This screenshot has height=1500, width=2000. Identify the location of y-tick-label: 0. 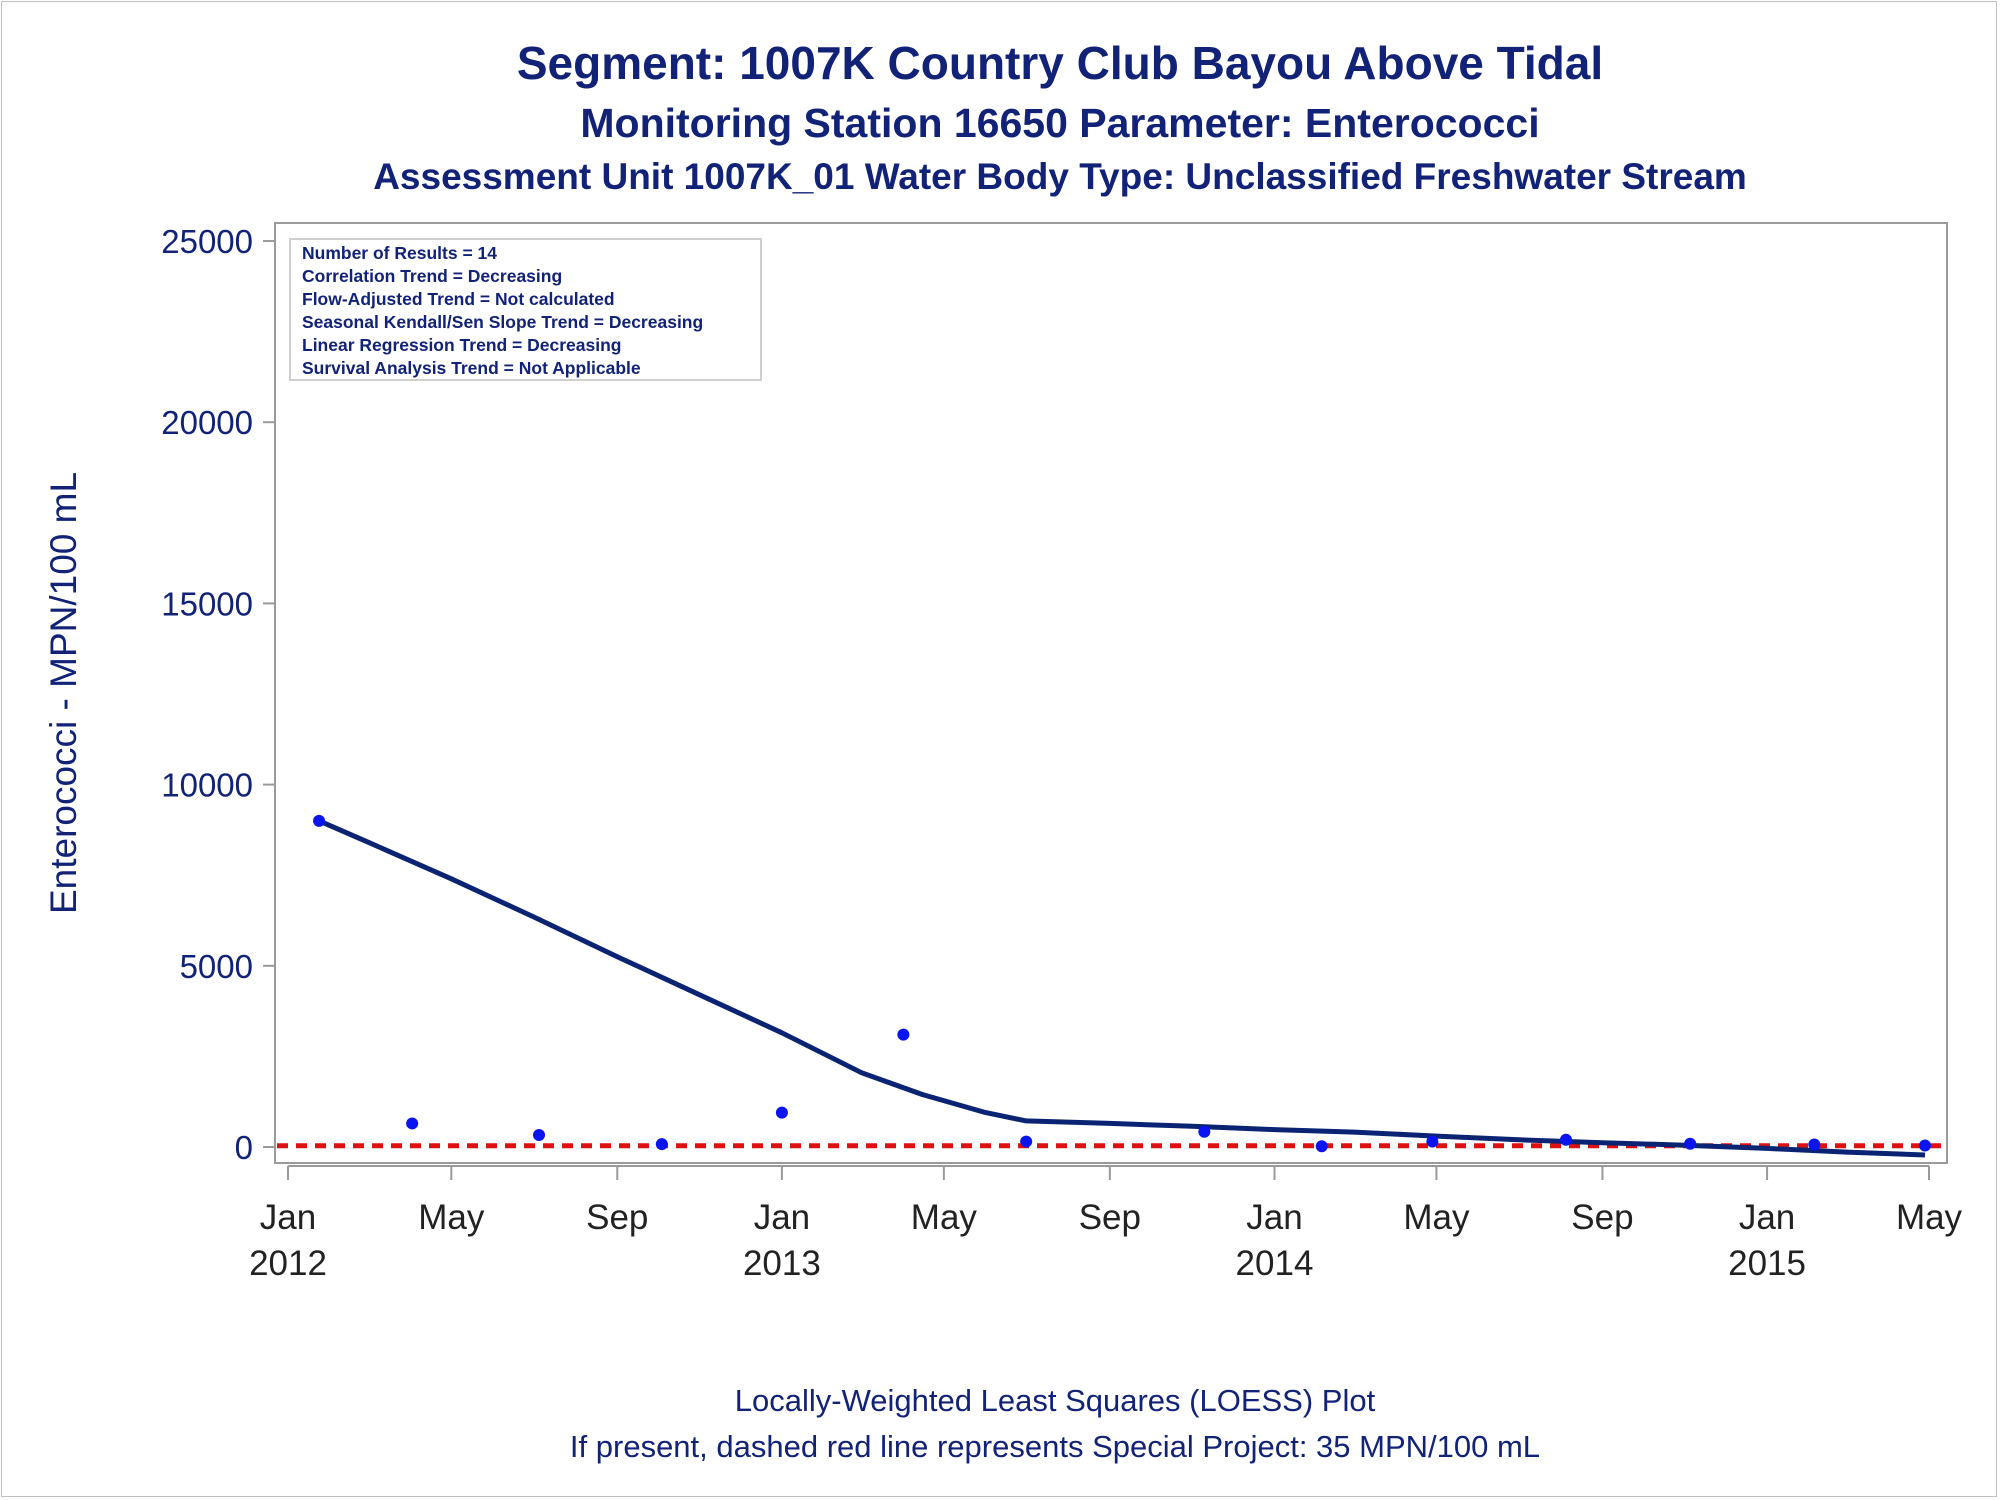
(244, 1147).